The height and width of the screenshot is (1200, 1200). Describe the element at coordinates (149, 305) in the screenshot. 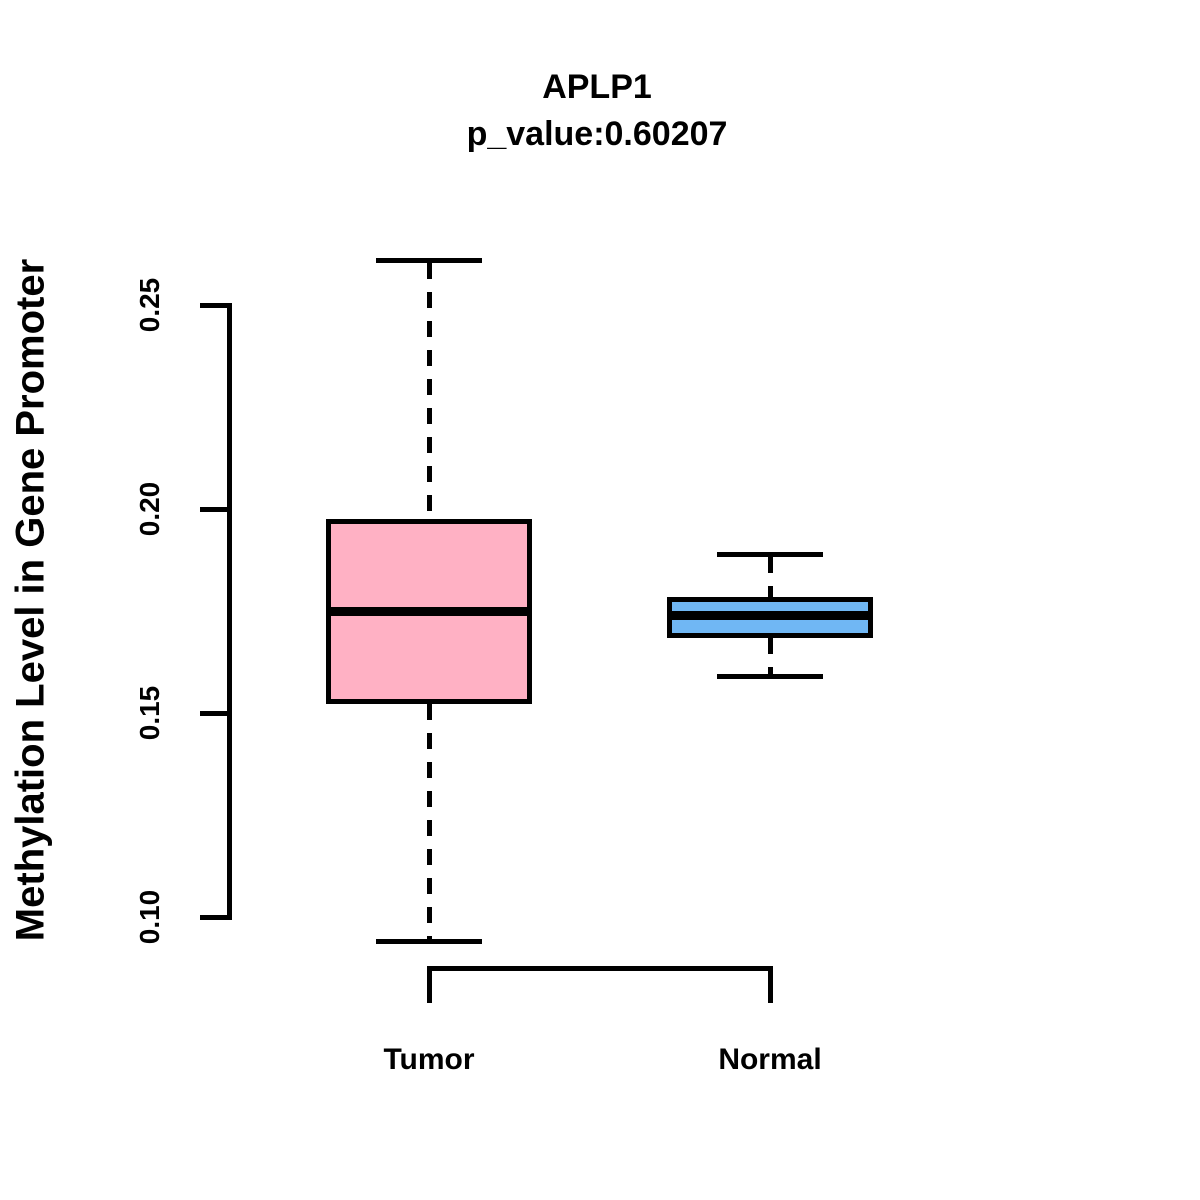

I see `y-tick-label: 0.25` at that location.